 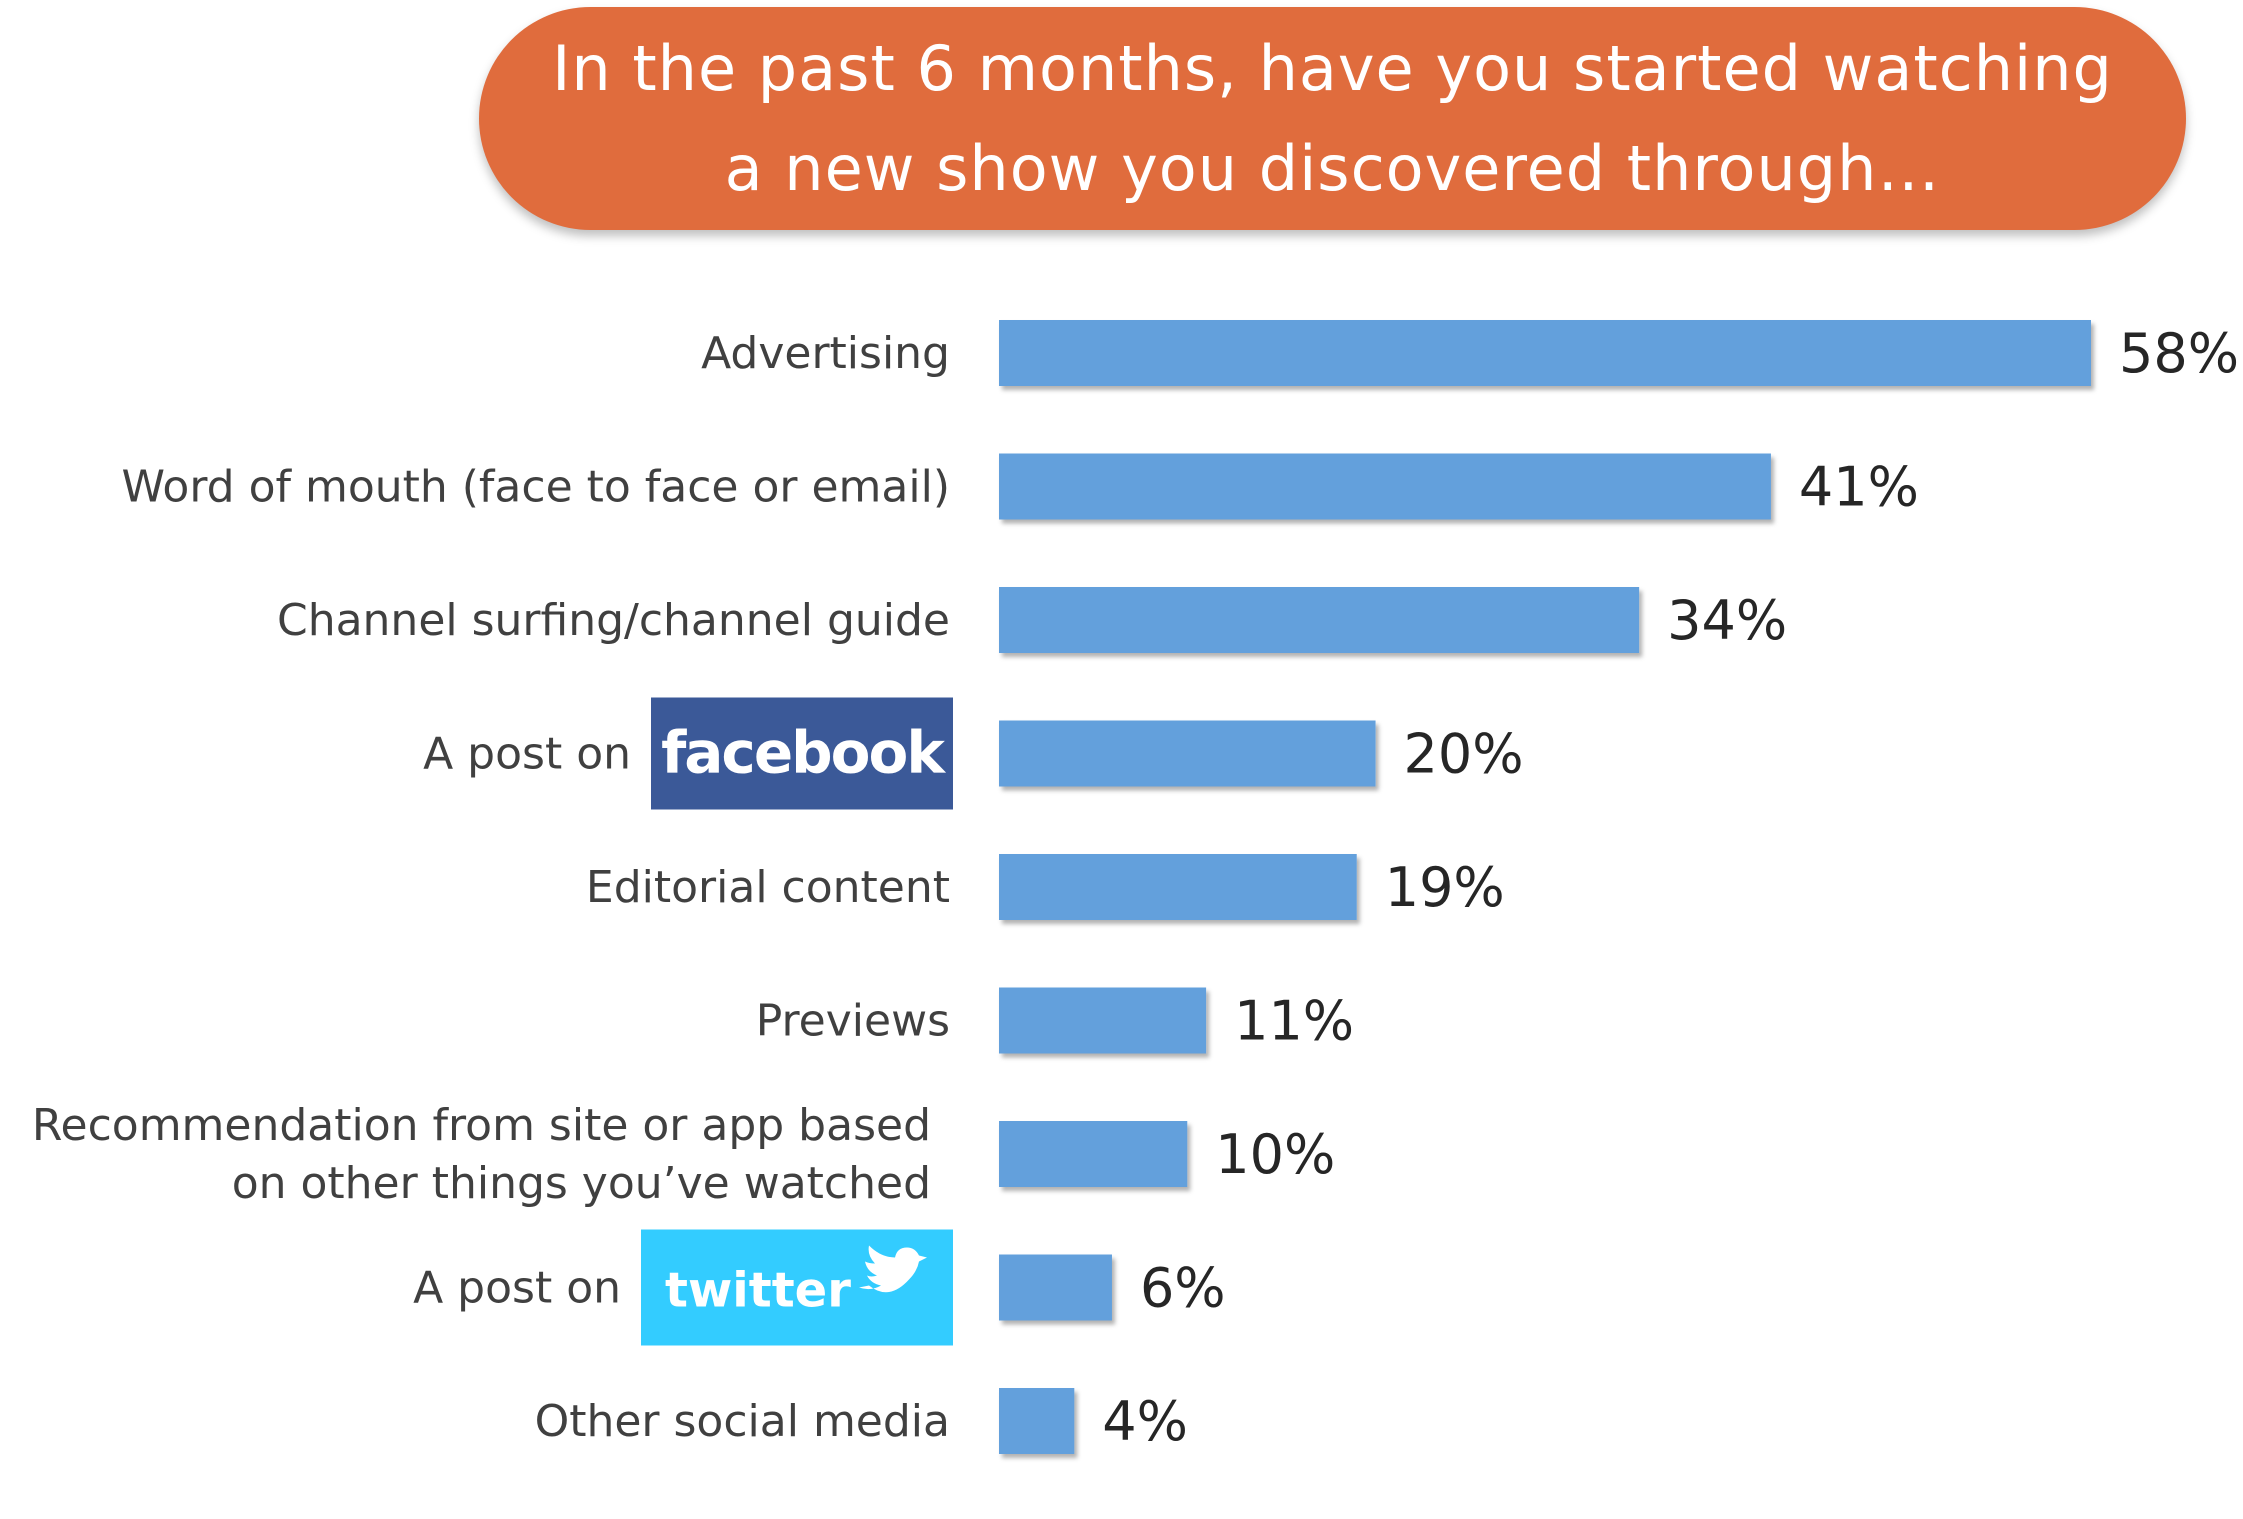 What do you see at coordinates (1294, 1021) in the screenshot?
I see `value-label-6: 11%` at bounding box center [1294, 1021].